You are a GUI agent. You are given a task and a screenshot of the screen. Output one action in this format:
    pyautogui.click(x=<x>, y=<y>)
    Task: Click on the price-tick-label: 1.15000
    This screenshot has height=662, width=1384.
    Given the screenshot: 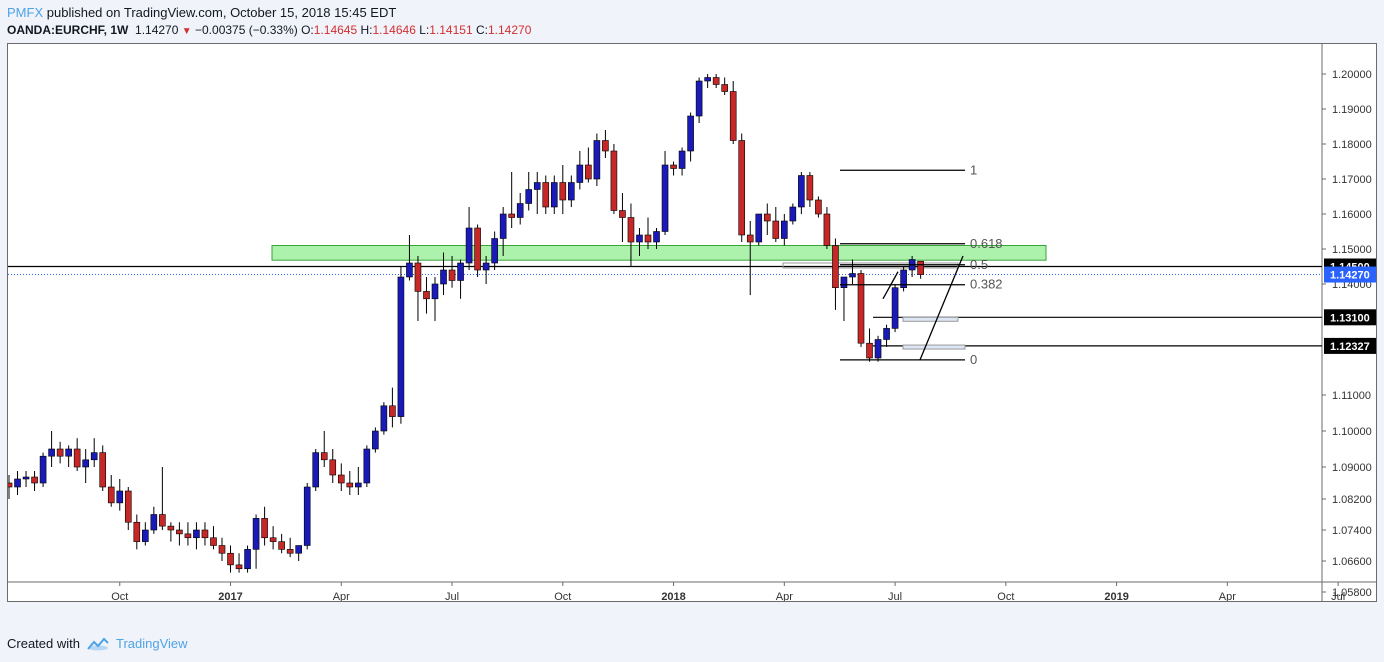 What is the action you would take?
    pyautogui.click(x=1352, y=250)
    